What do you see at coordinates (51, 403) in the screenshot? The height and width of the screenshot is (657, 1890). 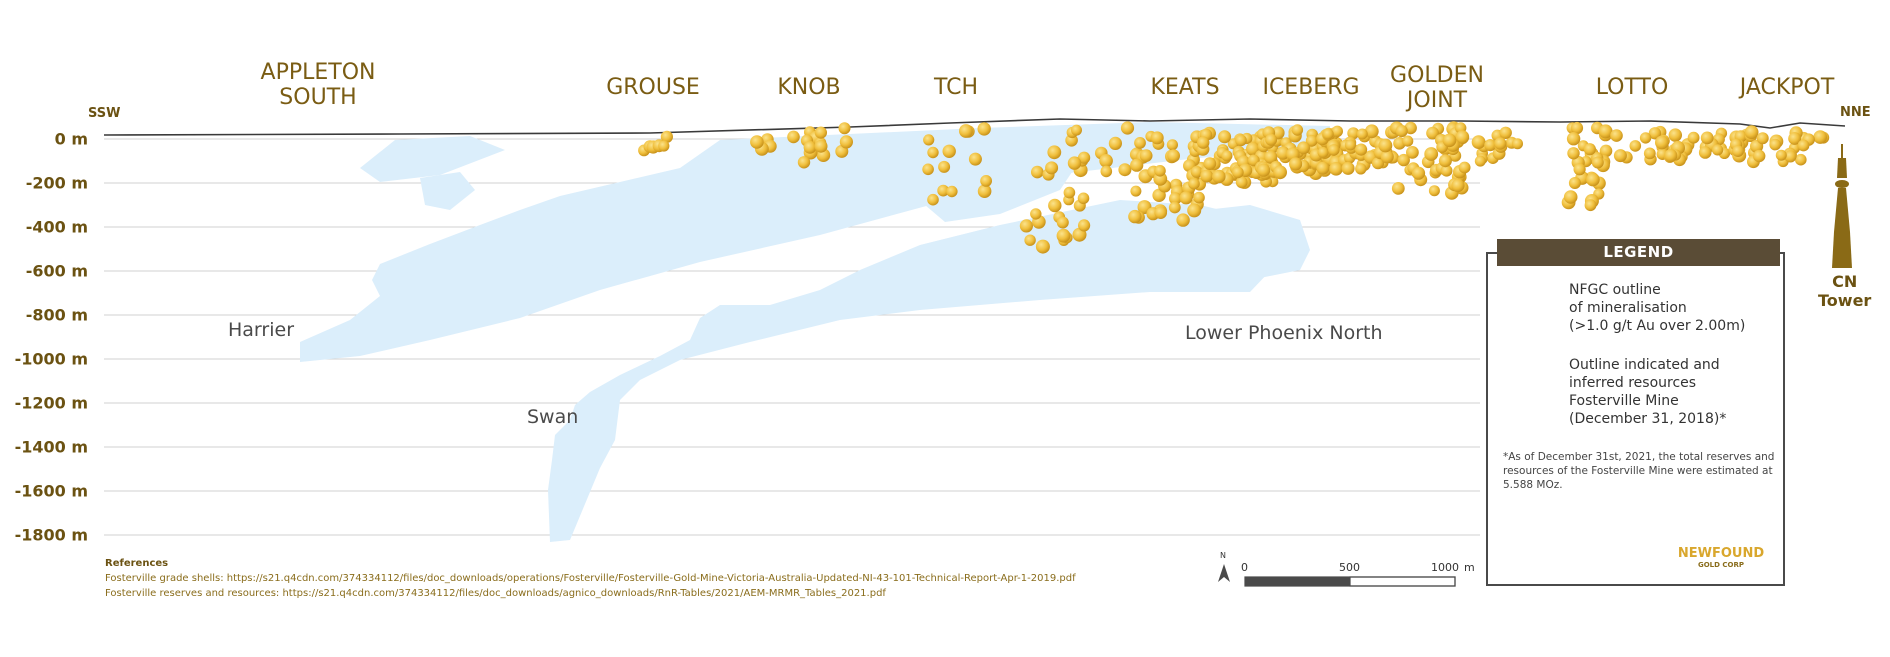 I see `depth-tick-label: -1200 m` at bounding box center [51, 403].